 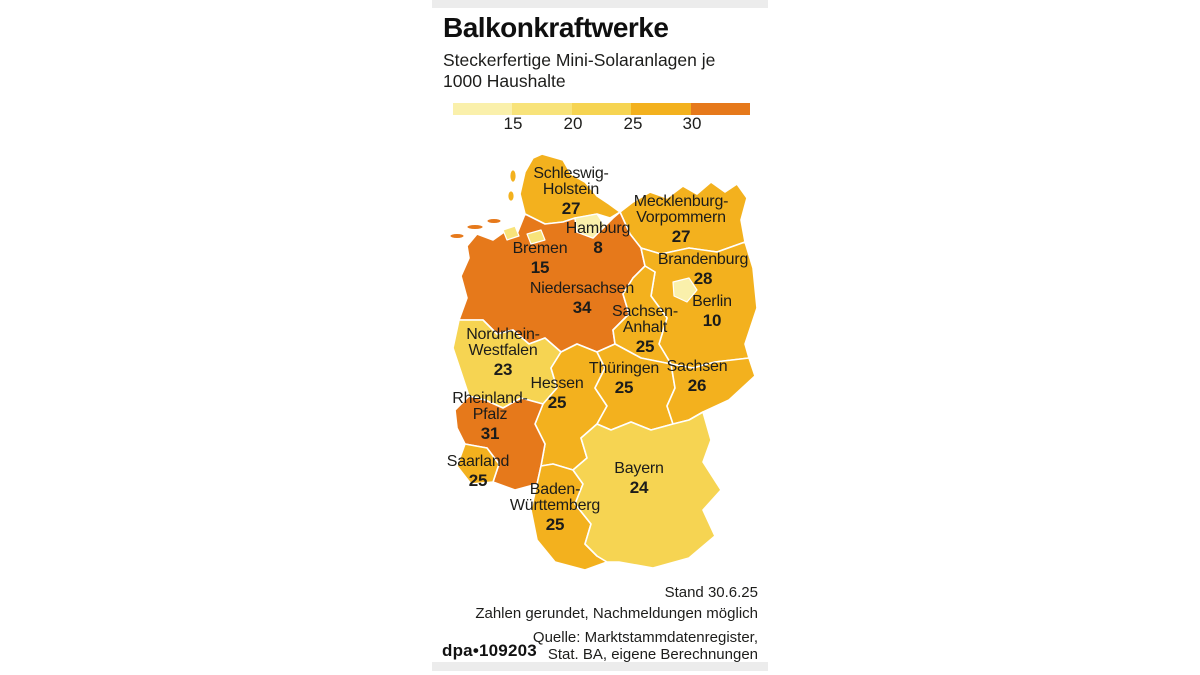 I want to click on source-line1: Quelle: Marktstammdatenregister,, so click(x=645, y=637).